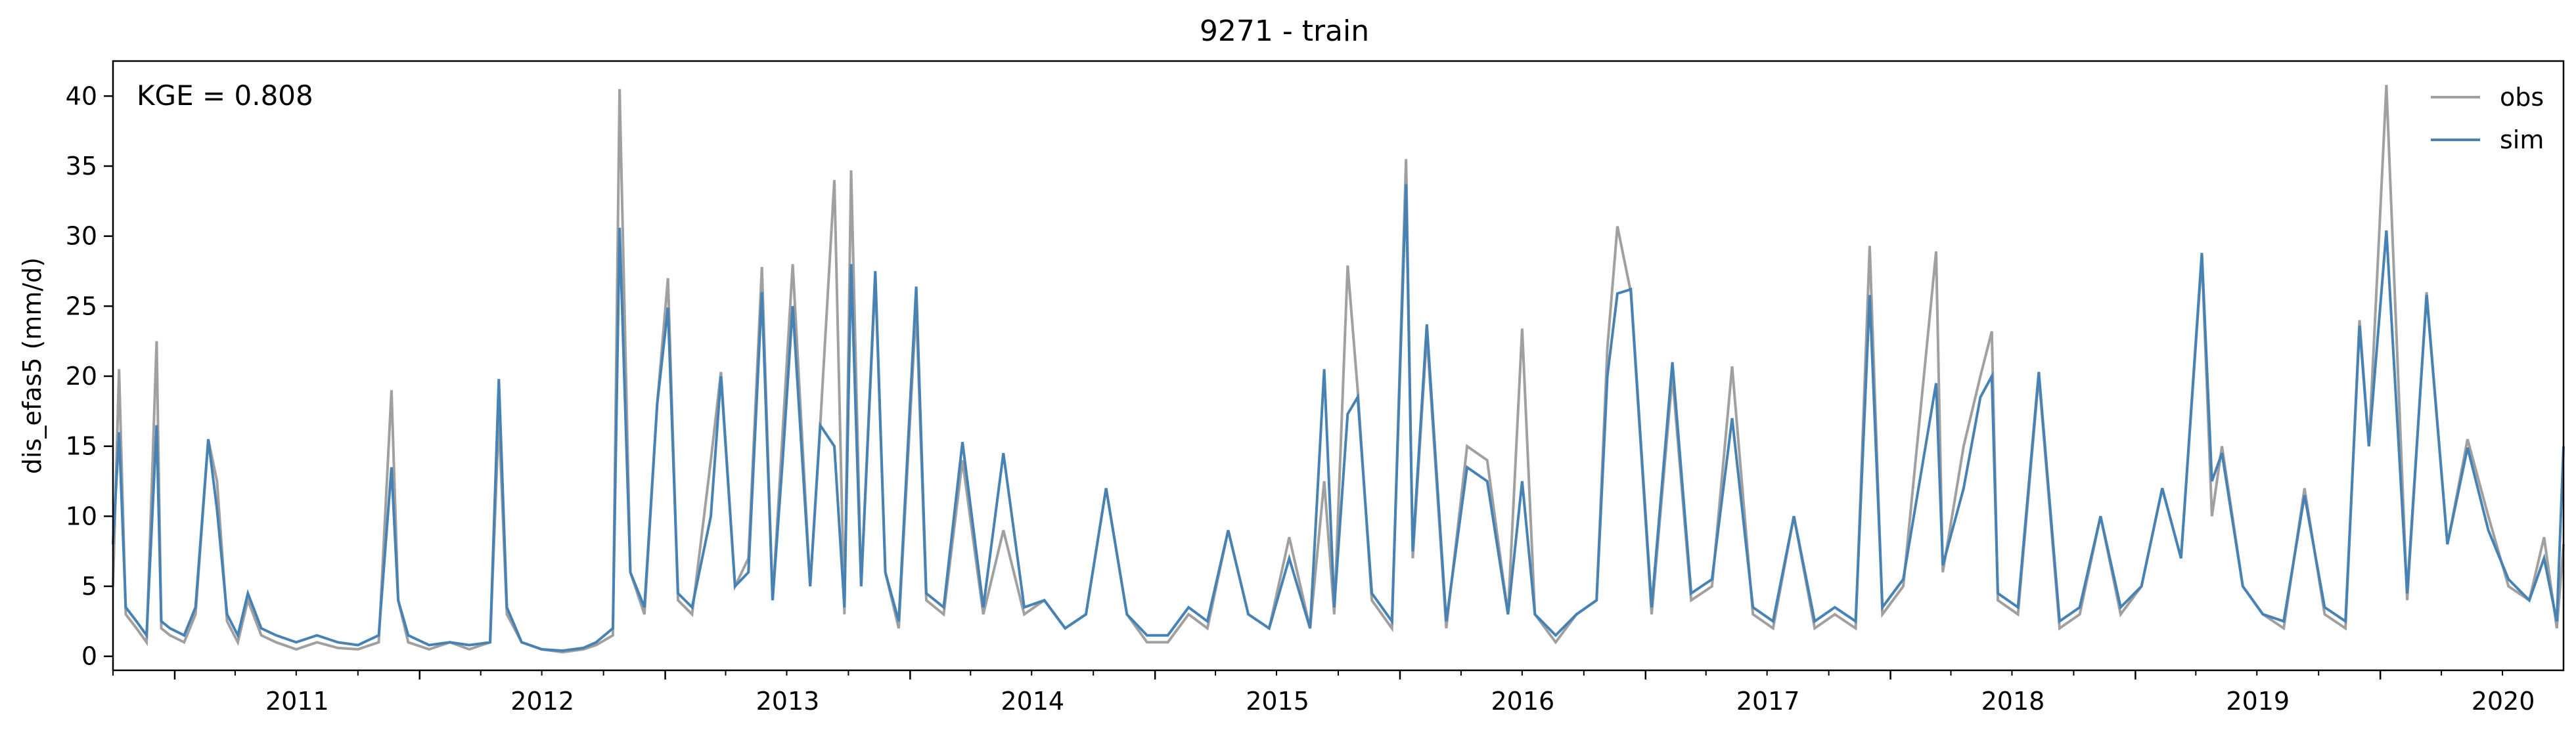 Image resolution: width=2576 pixels, height=734 pixels. Describe the element at coordinates (32, 365) in the screenshot. I see `y-axis-label: dis_efas5 (mm/d)` at that location.